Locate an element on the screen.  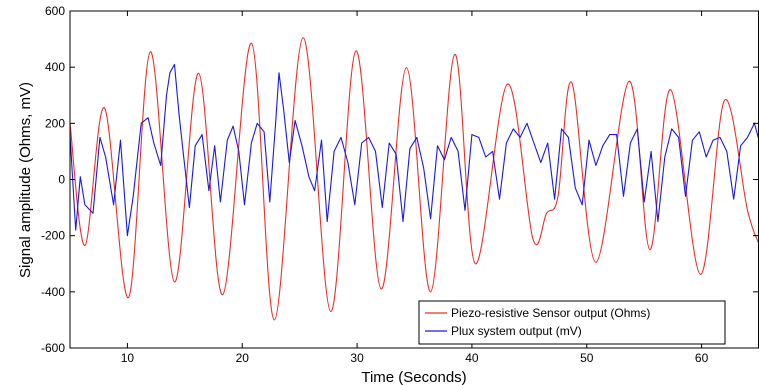
x-tick-label: 60 is located at coordinates (702, 358).